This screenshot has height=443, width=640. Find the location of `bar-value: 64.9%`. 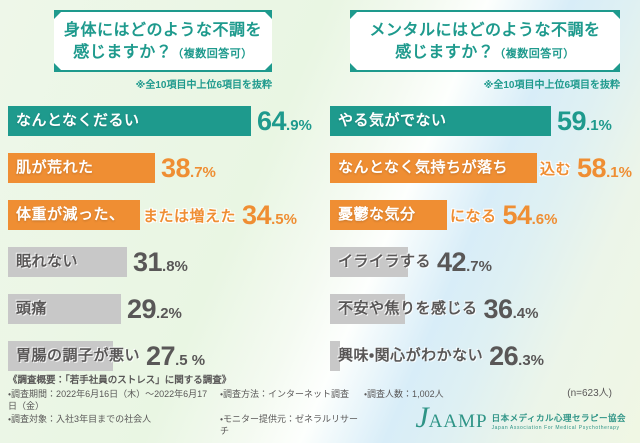

bar-value: 64.9% is located at coordinates (284, 121).